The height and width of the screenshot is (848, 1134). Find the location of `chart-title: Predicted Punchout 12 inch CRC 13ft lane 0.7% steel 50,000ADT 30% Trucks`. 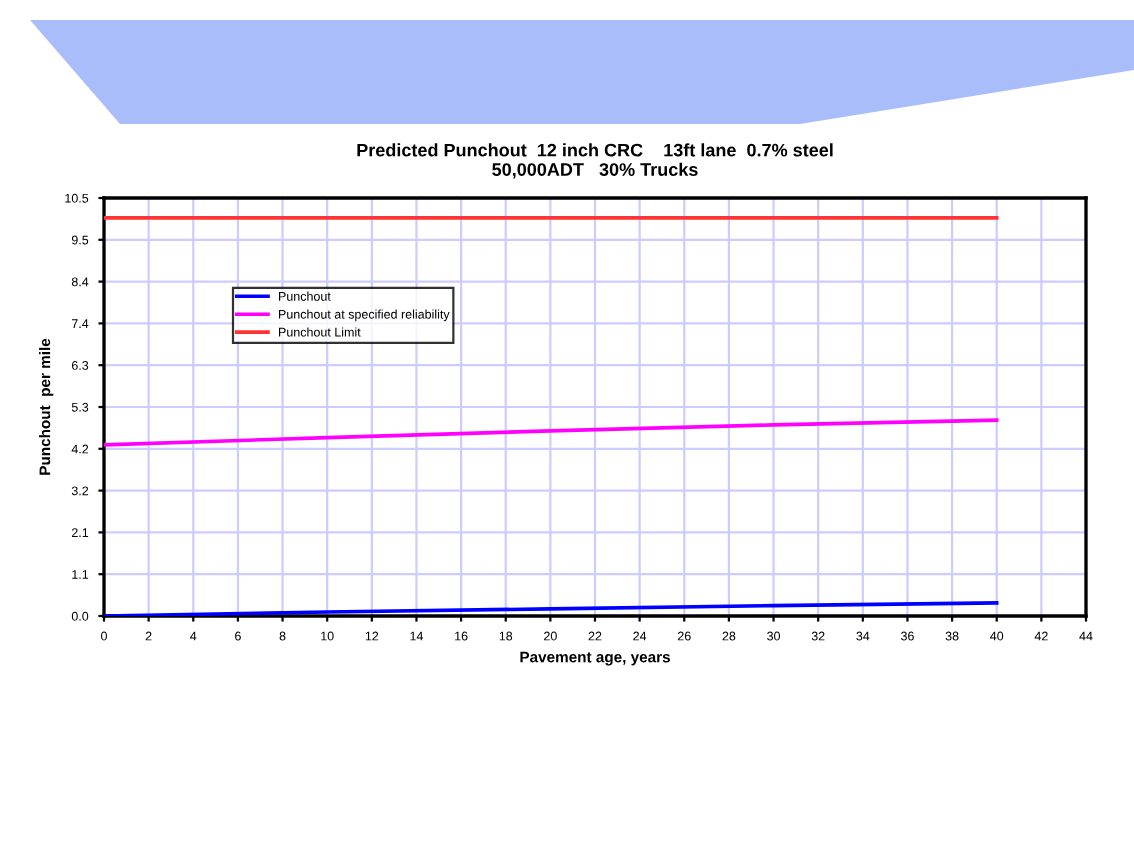

chart-title: Predicted Punchout 12 inch CRC 13ft lane 0.7% steel 50,000ADT 30% Trucks is located at coordinates (595, 161).